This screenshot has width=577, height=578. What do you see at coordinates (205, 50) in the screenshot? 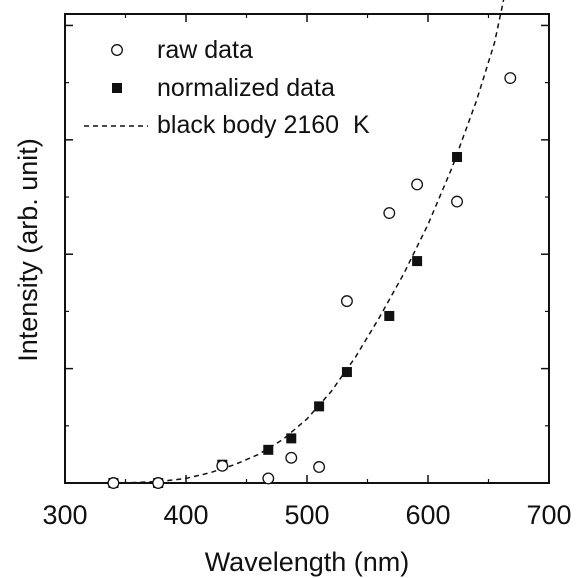
I see `legend-raw-data-label: raw data` at bounding box center [205, 50].